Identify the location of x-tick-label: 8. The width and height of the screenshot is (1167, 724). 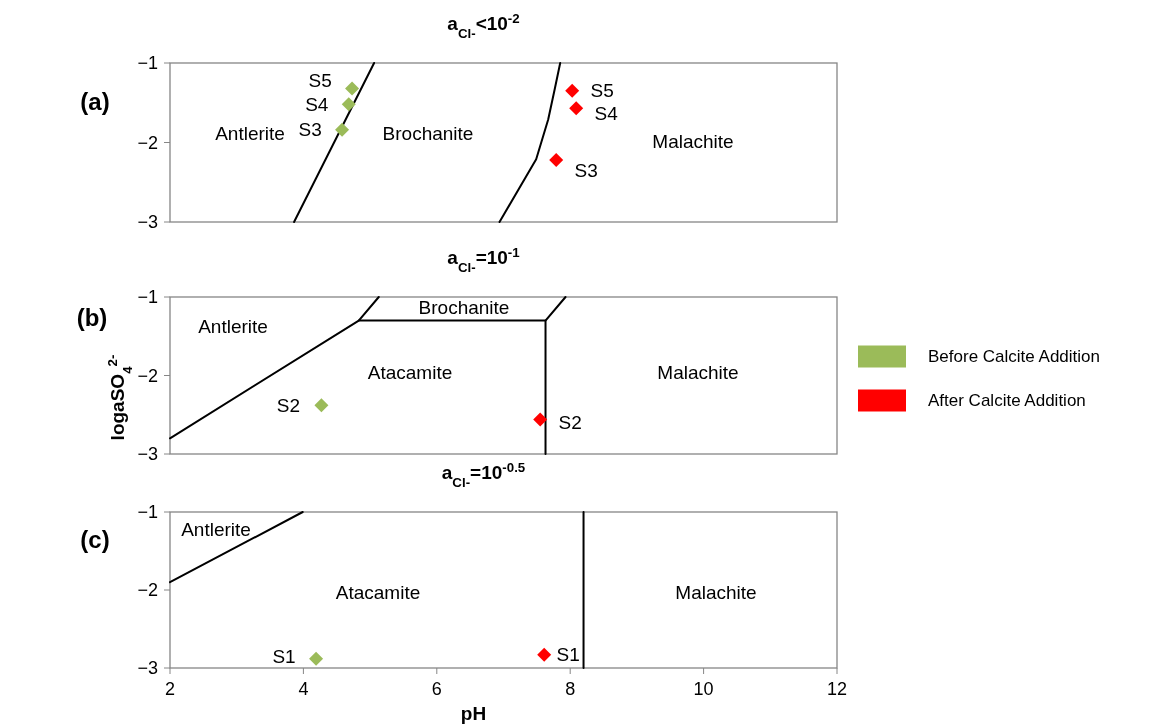
(570, 689).